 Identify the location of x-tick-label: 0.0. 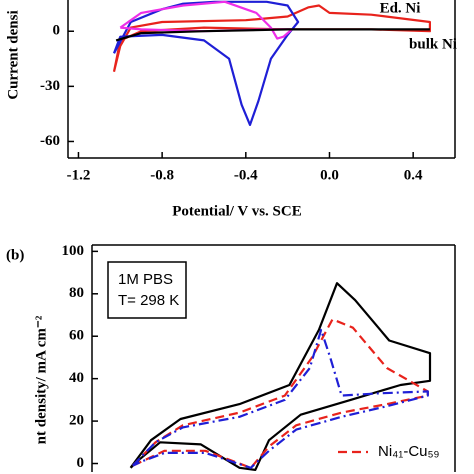
(329, 175).